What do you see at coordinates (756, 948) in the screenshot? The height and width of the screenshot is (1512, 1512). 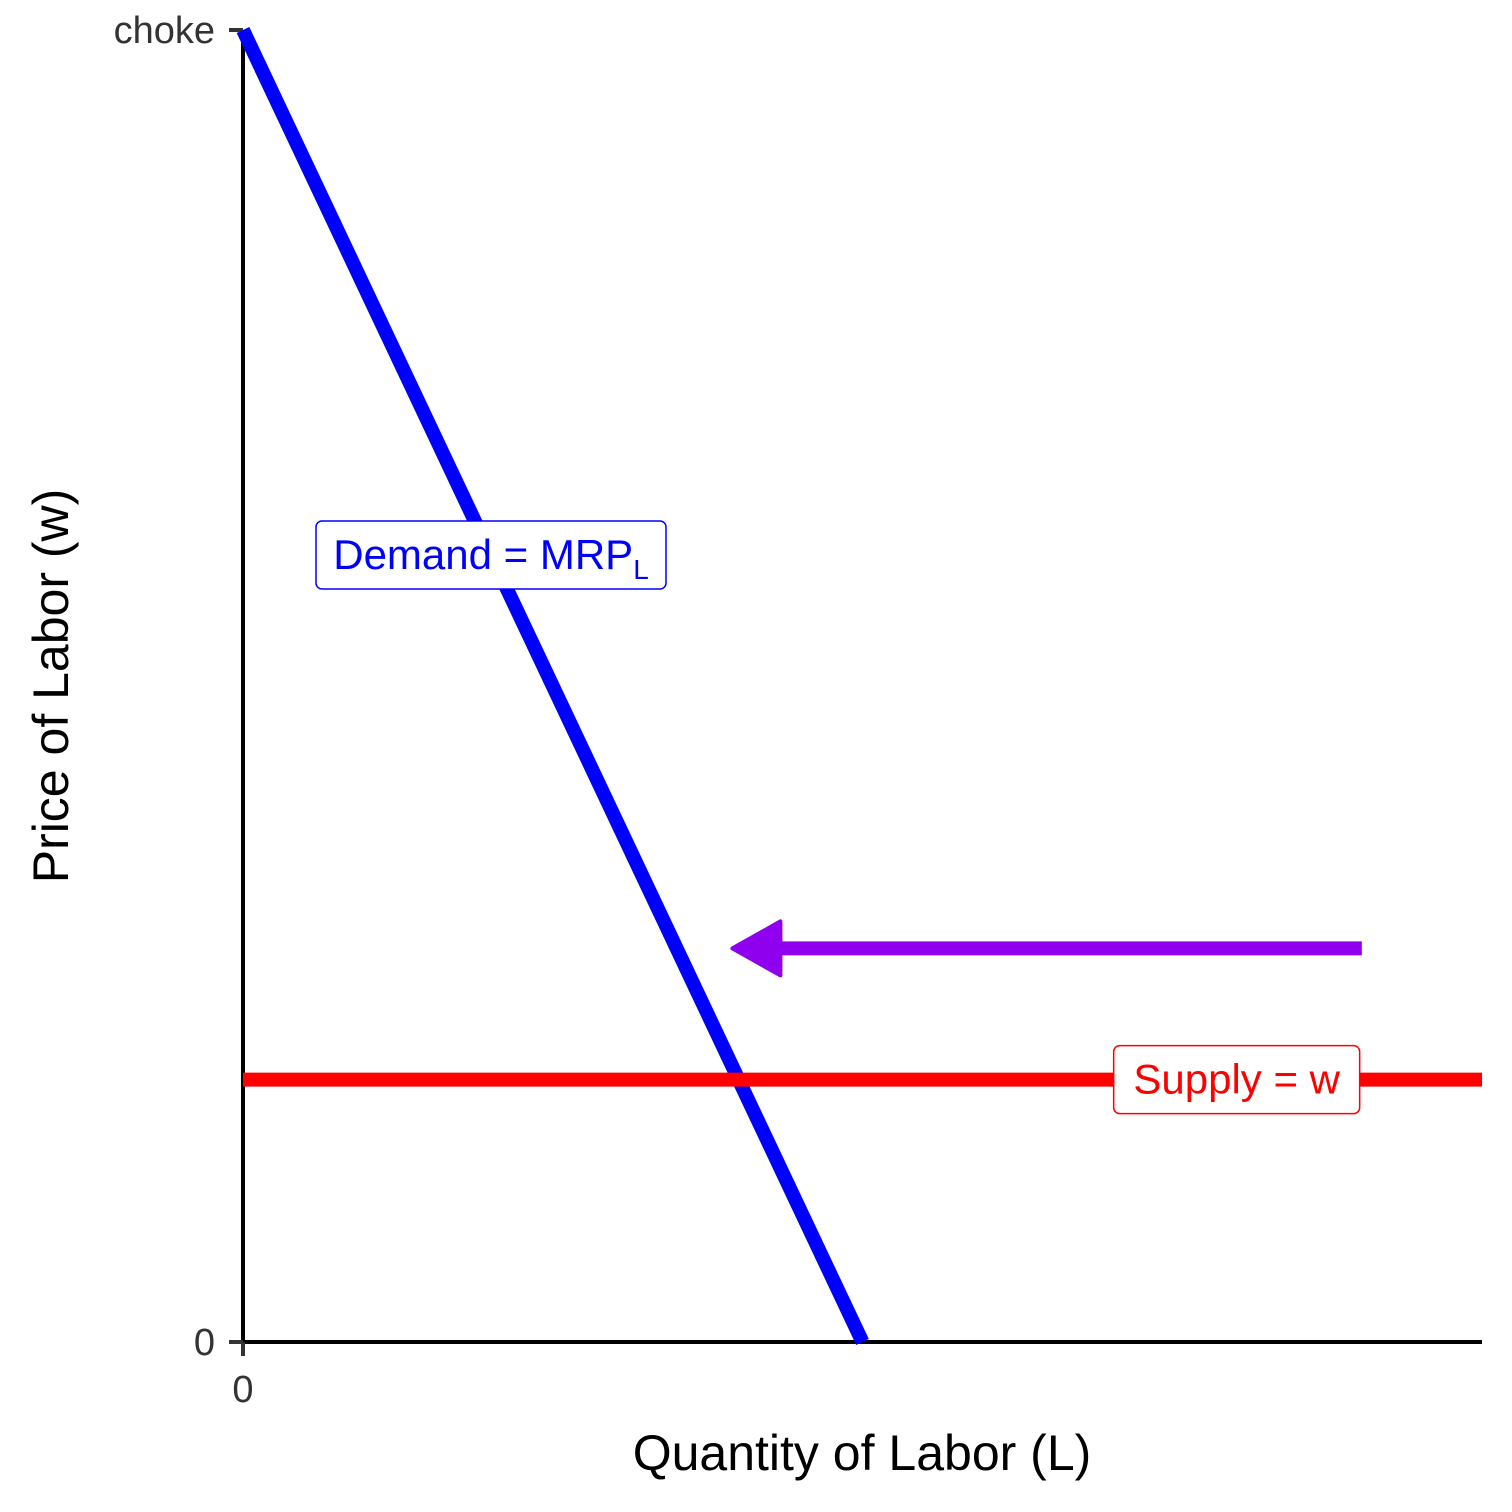 I see `shift-arrow-head` at bounding box center [756, 948].